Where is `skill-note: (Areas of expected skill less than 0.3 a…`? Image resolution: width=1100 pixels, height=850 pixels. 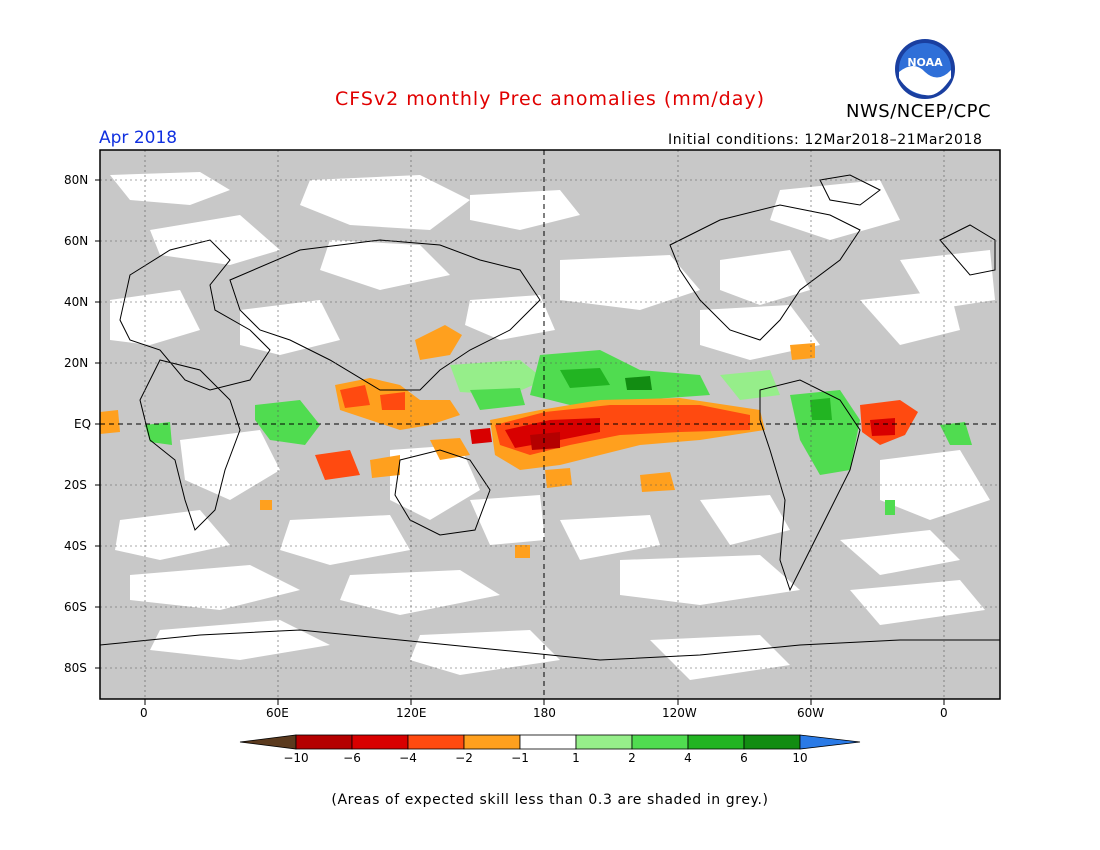
skill-note: (Areas of expected skill less than 0.3 a… is located at coordinates (550, 800).